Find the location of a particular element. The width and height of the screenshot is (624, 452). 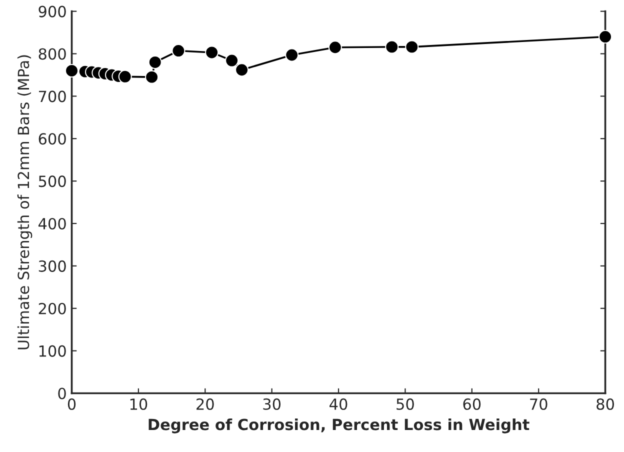

y-tick-label: 200 is located at coordinates (52, 308).